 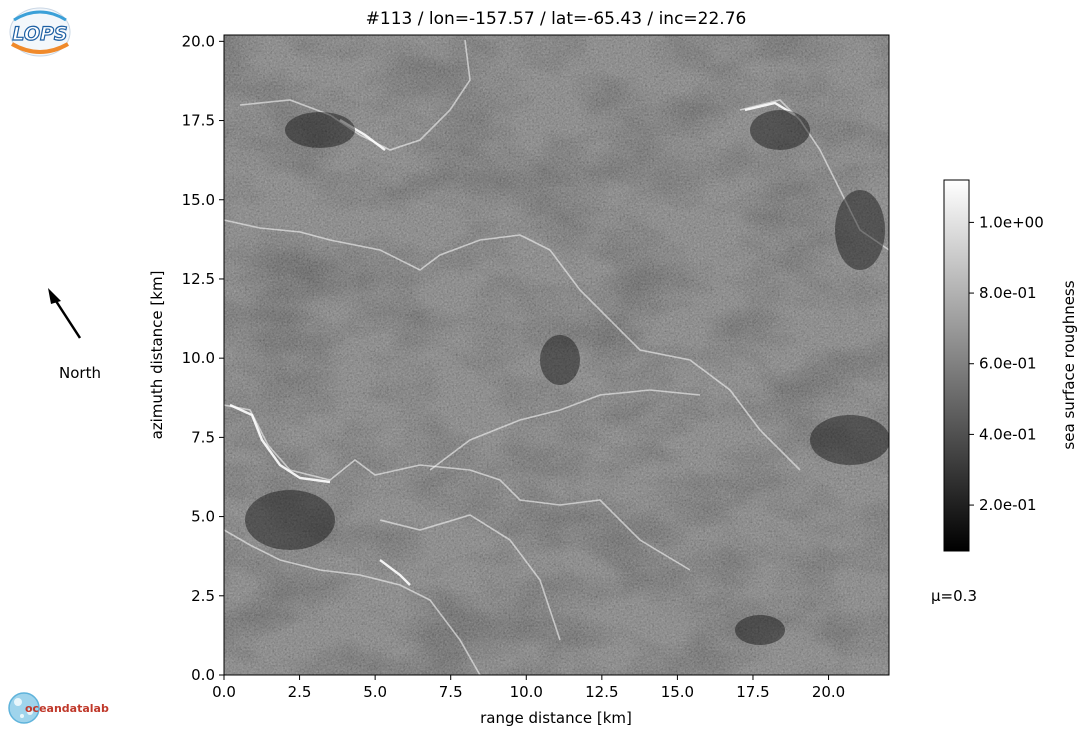 What do you see at coordinates (198, 121) in the screenshot?
I see `y-tick-label: 17.5` at bounding box center [198, 121].